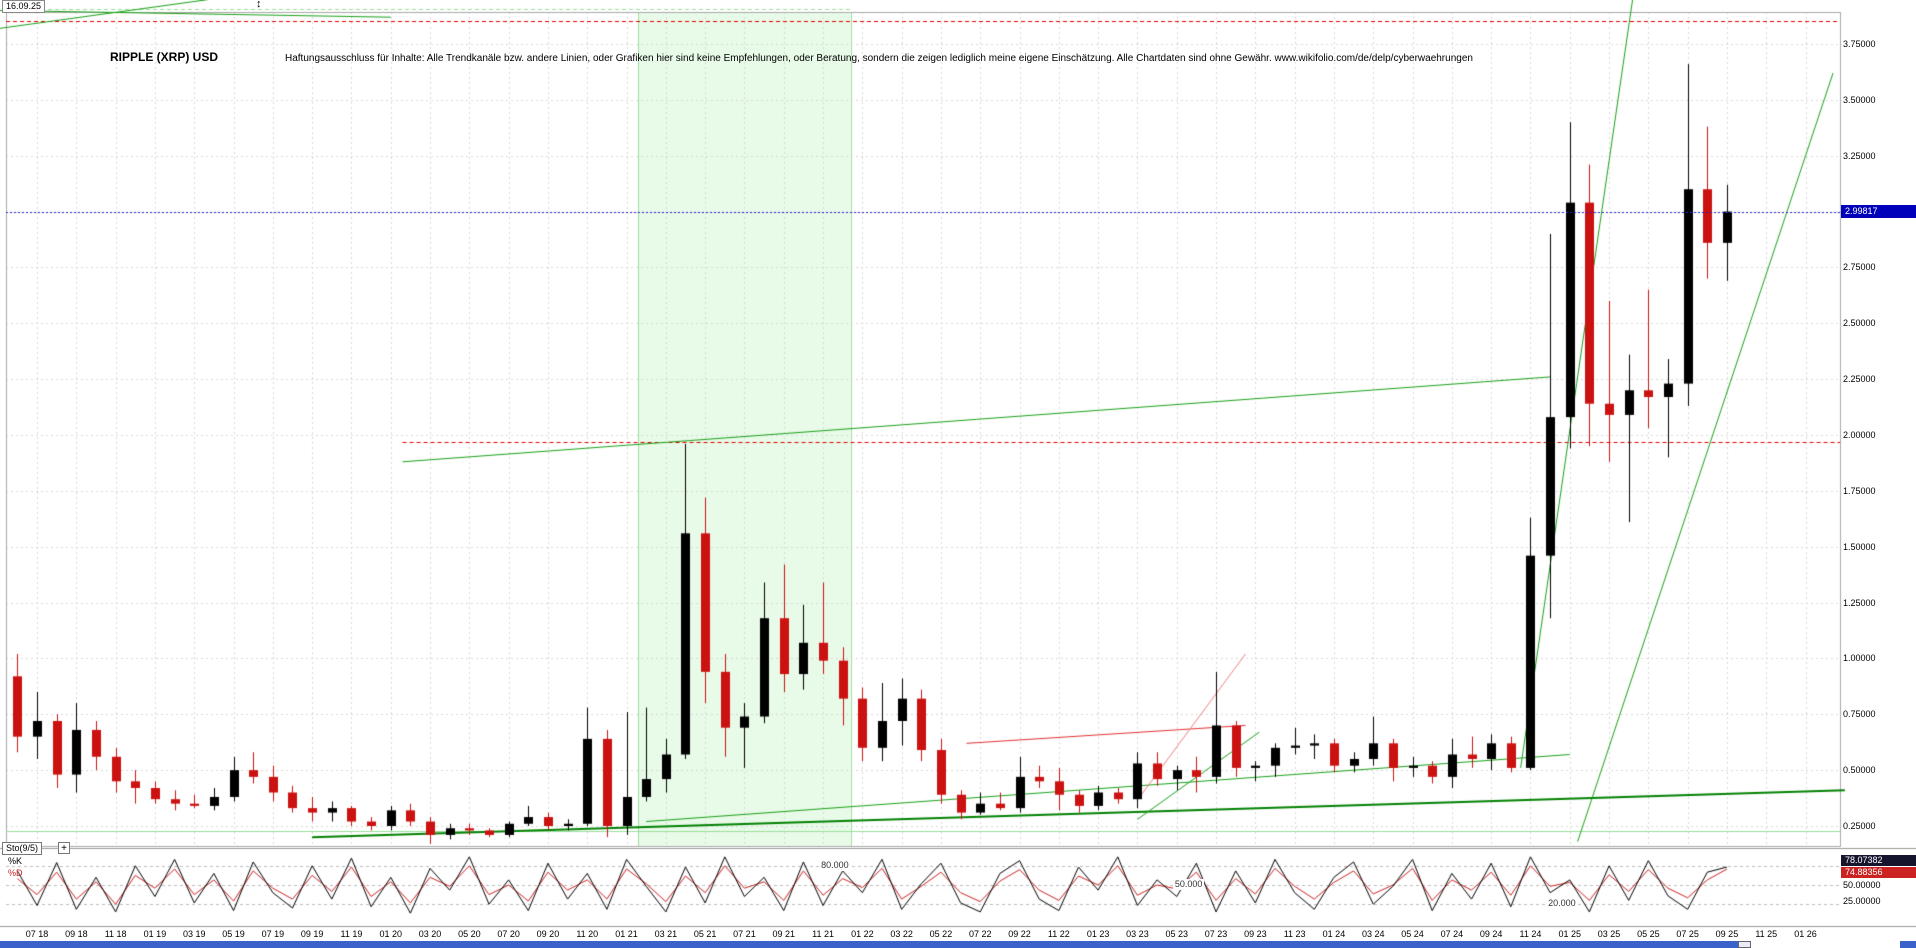 This screenshot has width=1916, height=948. What do you see at coordinates (259, 5) in the screenshot?
I see `updown-arrow-icon: ↕` at bounding box center [259, 5].